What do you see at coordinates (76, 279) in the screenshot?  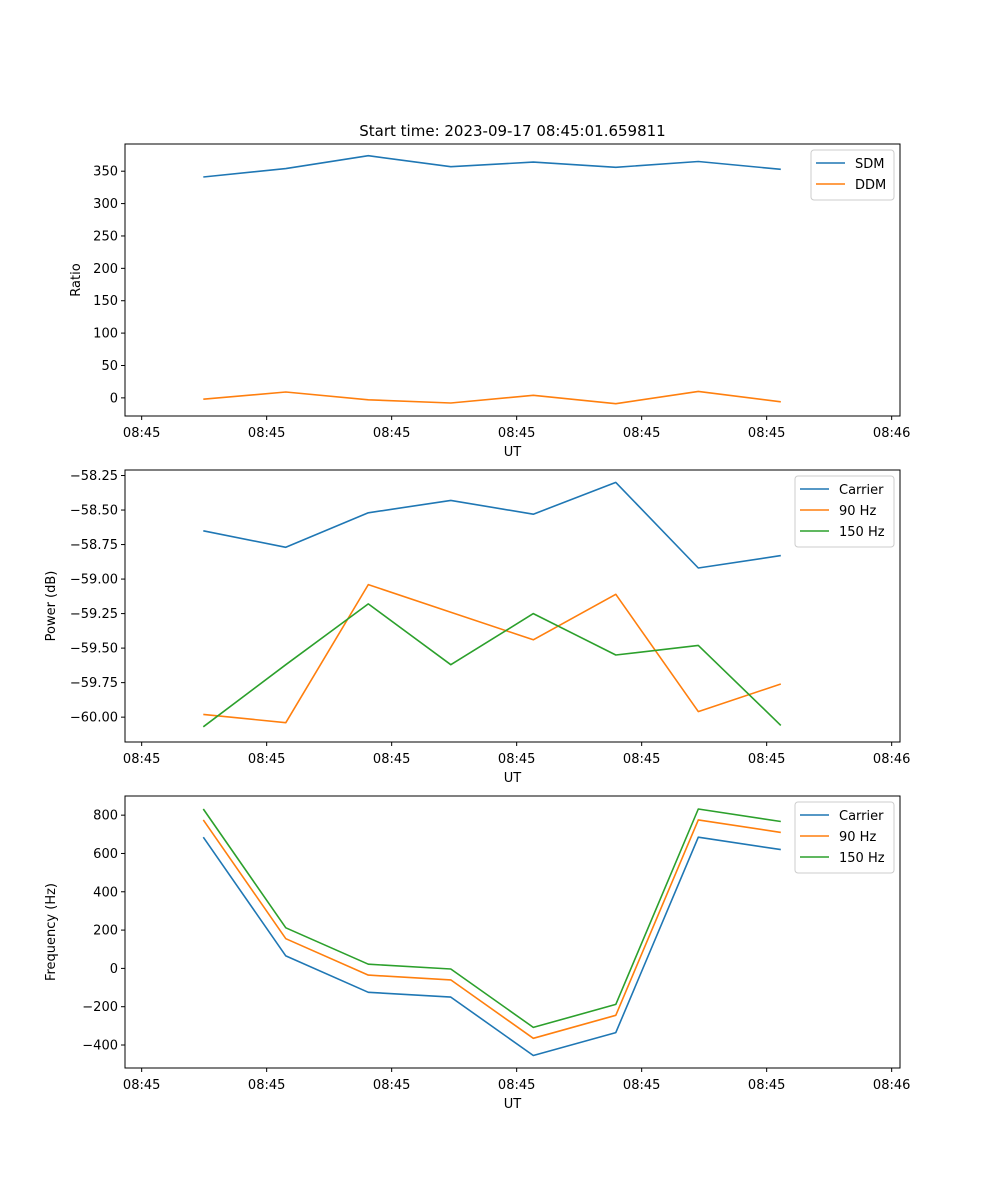 I see `y-axis-label: Ratio` at bounding box center [76, 279].